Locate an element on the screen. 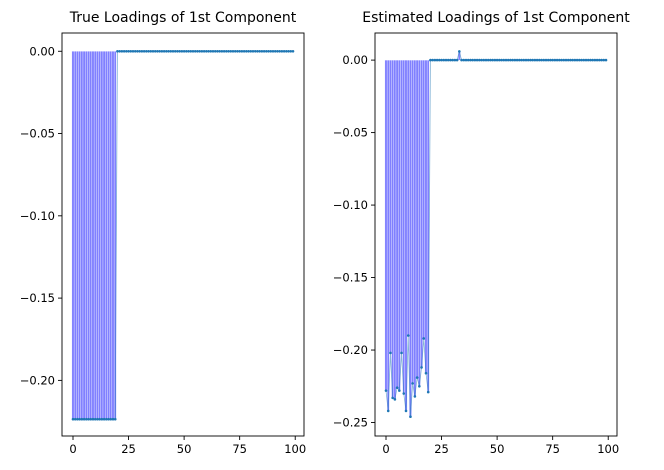  y-tick-label: −0.20 is located at coordinates (37, 380).